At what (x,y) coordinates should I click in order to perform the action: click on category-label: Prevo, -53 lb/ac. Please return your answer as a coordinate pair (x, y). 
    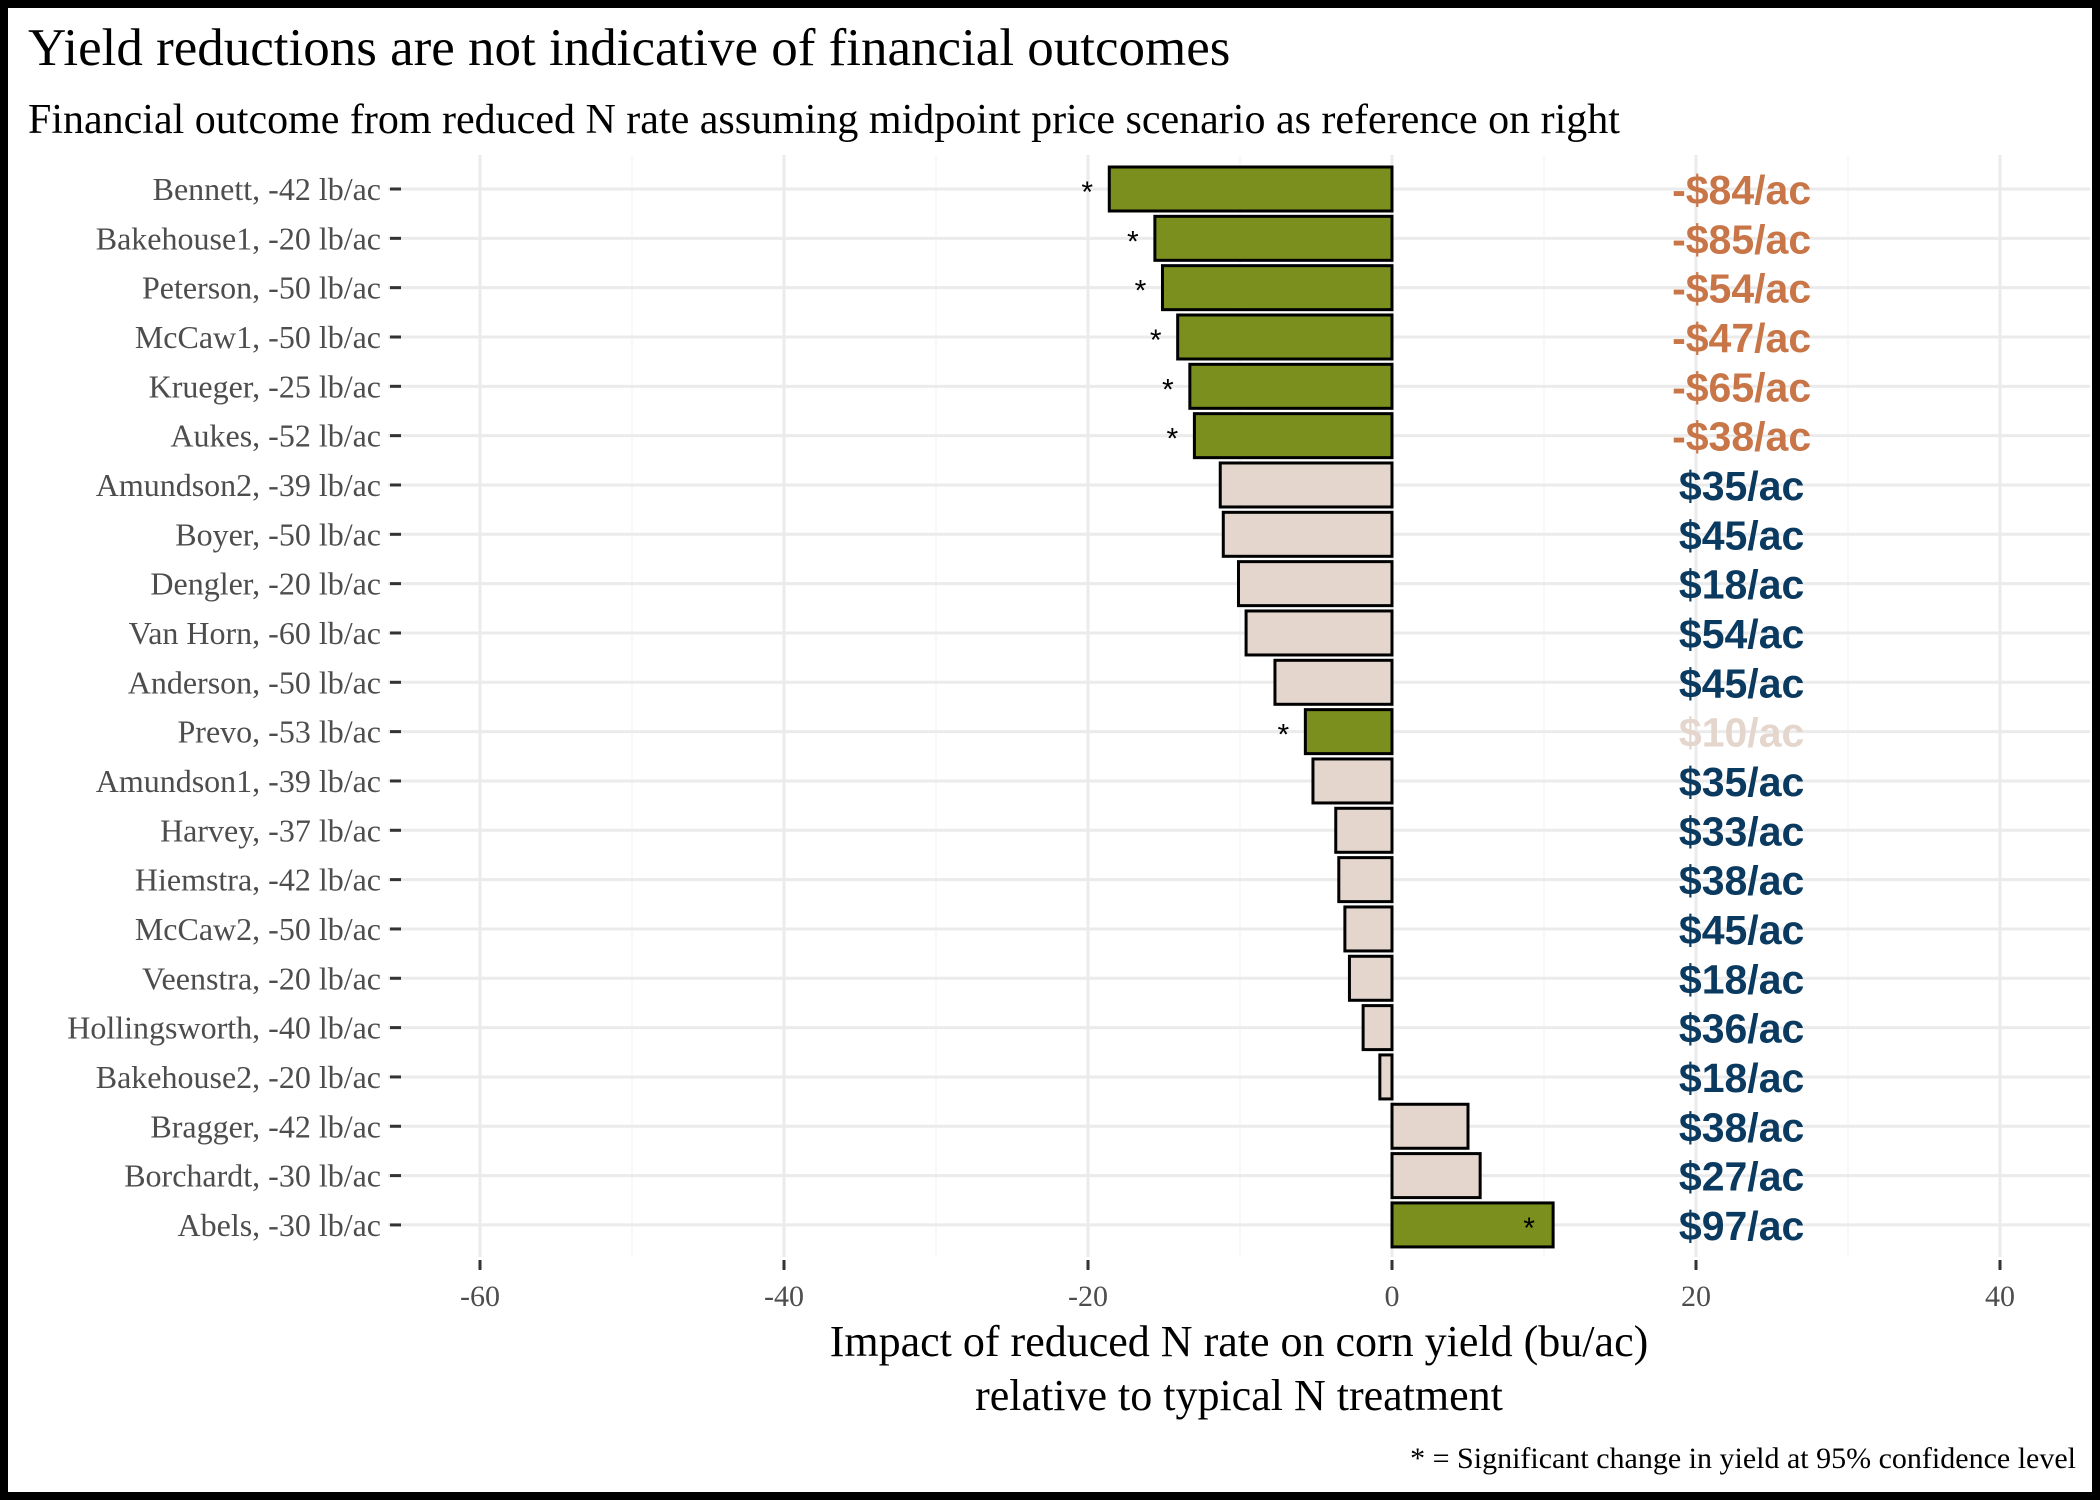
    Looking at the image, I should click on (280, 732).